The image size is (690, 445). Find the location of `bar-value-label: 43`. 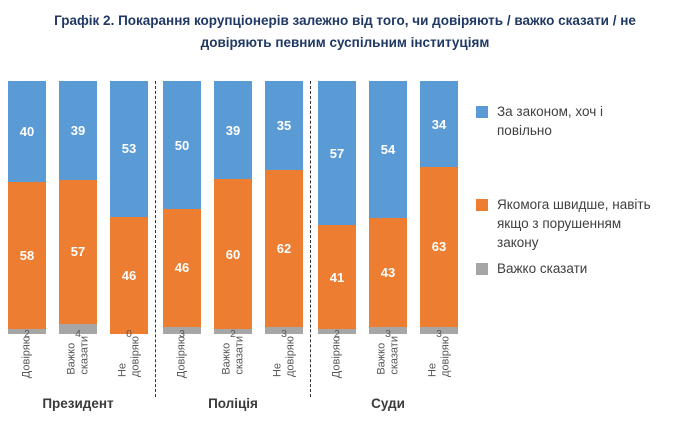

bar-value-label: 43 is located at coordinates (388, 272).